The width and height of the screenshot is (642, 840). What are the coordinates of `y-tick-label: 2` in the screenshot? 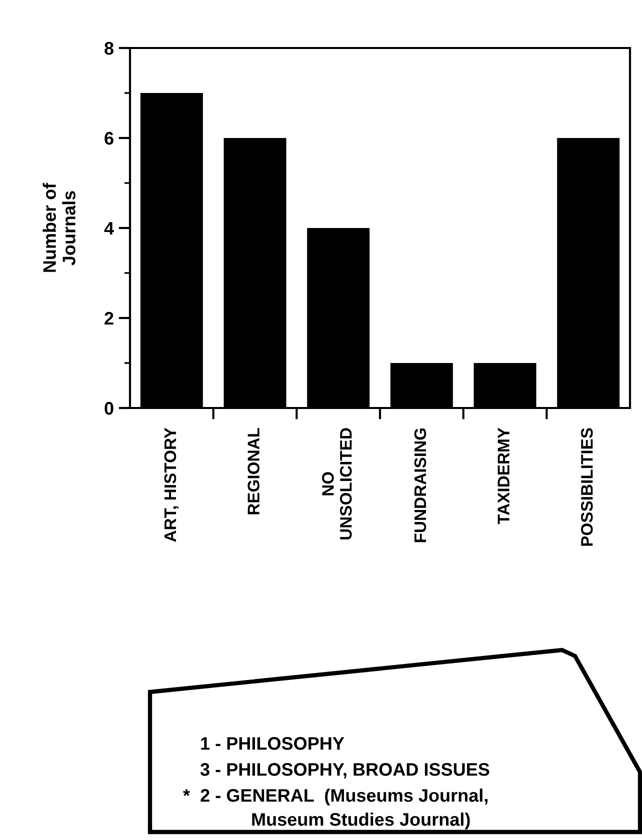 It's located at (109, 318).